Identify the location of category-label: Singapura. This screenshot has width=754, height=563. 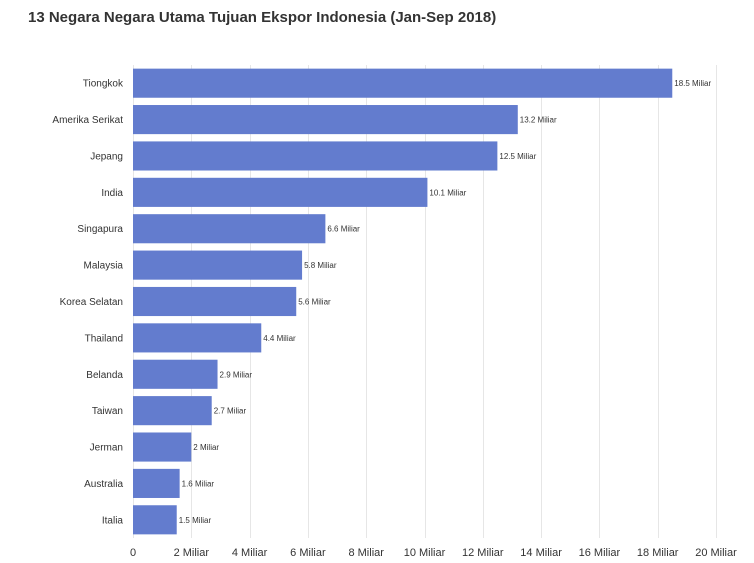
(100, 229).